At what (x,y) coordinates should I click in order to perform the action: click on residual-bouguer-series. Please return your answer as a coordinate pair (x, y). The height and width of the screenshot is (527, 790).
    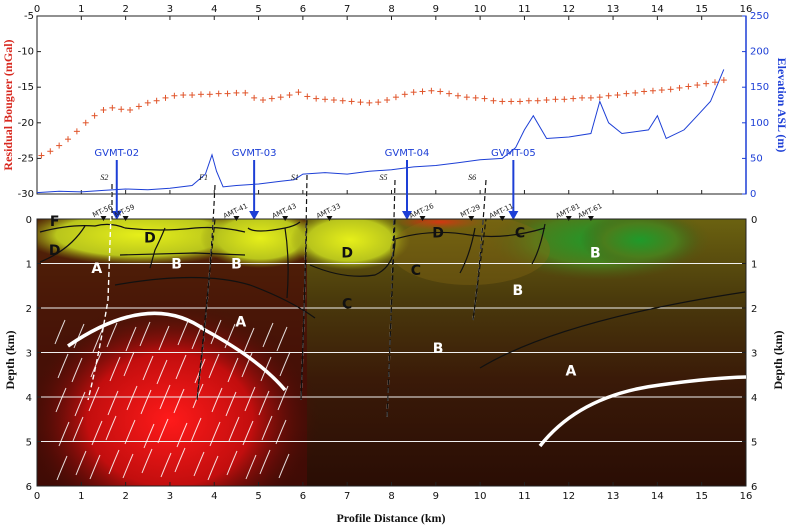
    Looking at the image, I should click on (382, 118).